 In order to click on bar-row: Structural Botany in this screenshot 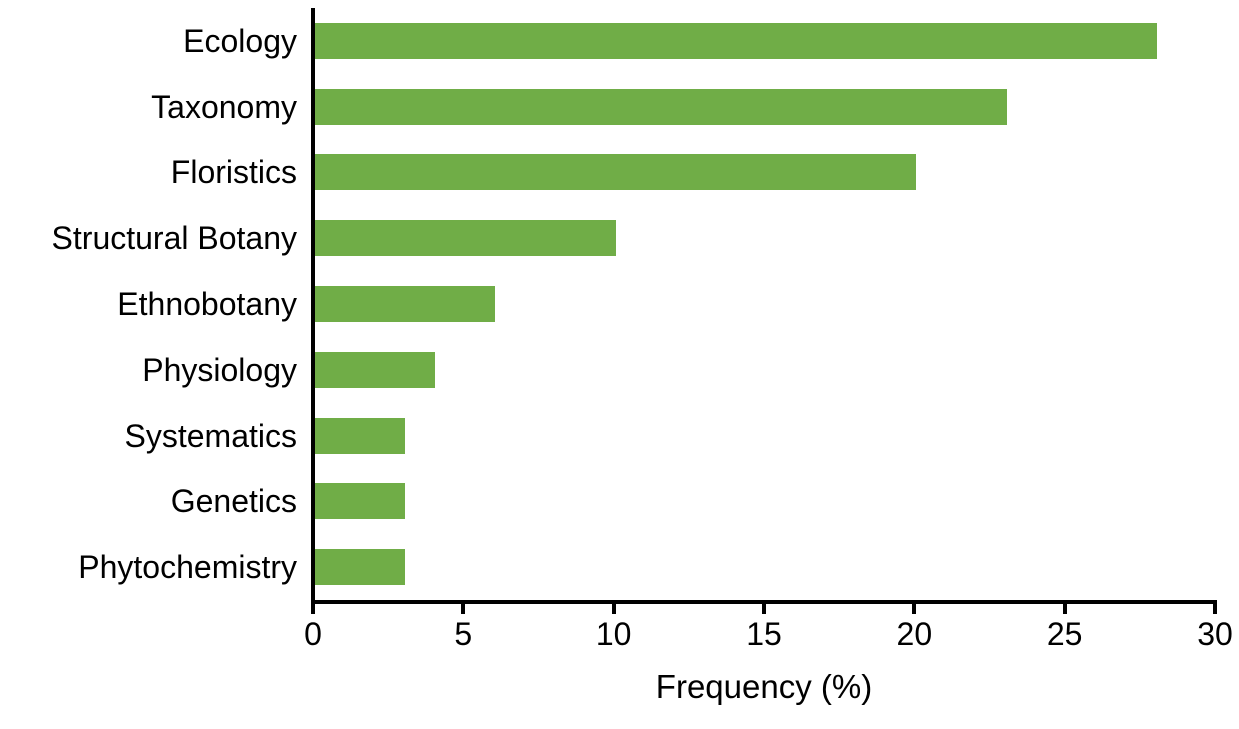, I will do `click(608, 238)`.